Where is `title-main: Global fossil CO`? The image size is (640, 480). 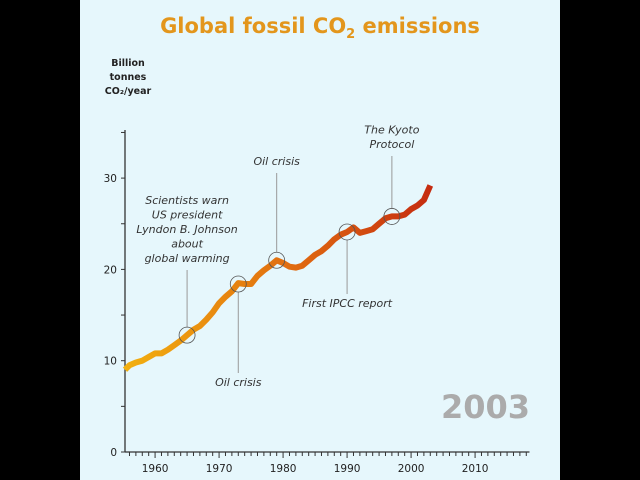
title-main: Global fossil CO is located at coordinates (253, 26).